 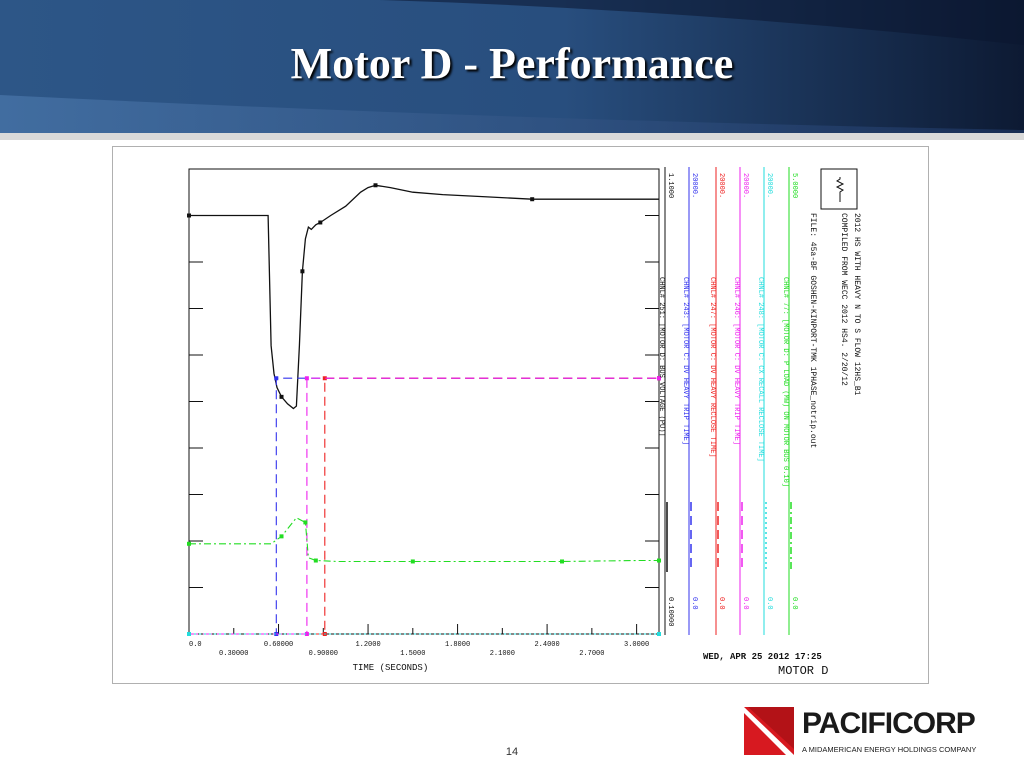 What do you see at coordinates (762, 657) in the screenshot?
I see `chart-footer-date: WED, APR 25 2012 17:25` at bounding box center [762, 657].